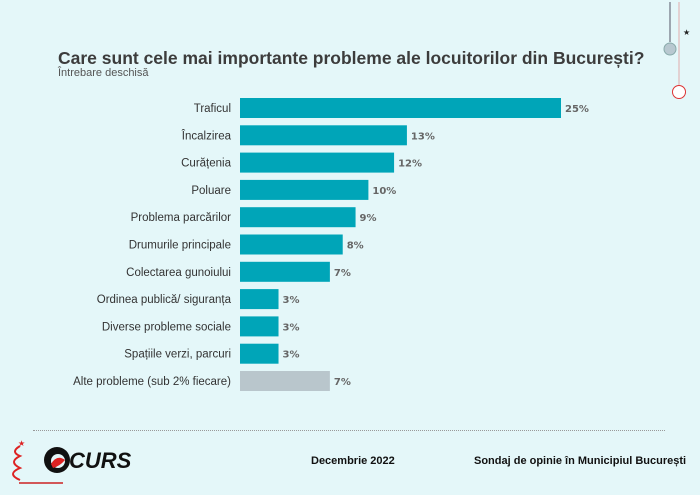 The height and width of the screenshot is (495, 700). What do you see at coordinates (410, 164) in the screenshot?
I see `data-label: 12%` at bounding box center [410, 164].